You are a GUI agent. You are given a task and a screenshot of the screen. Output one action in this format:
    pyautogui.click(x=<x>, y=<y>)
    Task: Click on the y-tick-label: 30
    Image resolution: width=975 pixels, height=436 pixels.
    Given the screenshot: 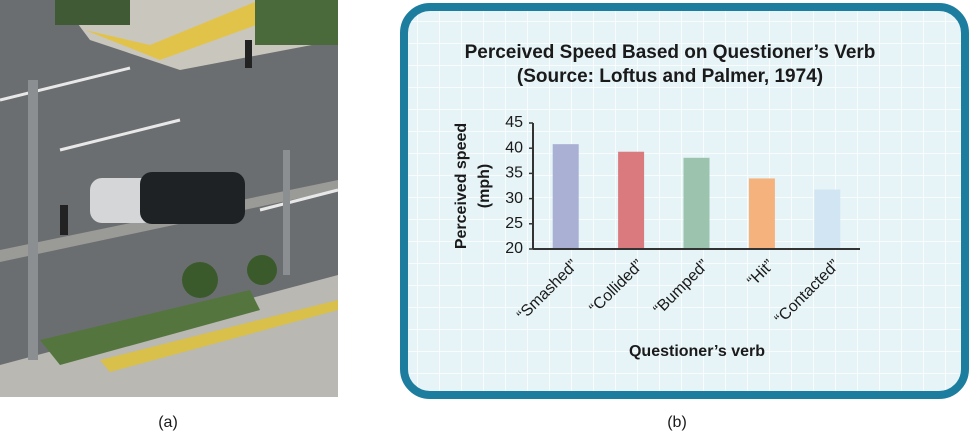 What is the action you would take?
    pyautogui.click(x=514, y=198)
    